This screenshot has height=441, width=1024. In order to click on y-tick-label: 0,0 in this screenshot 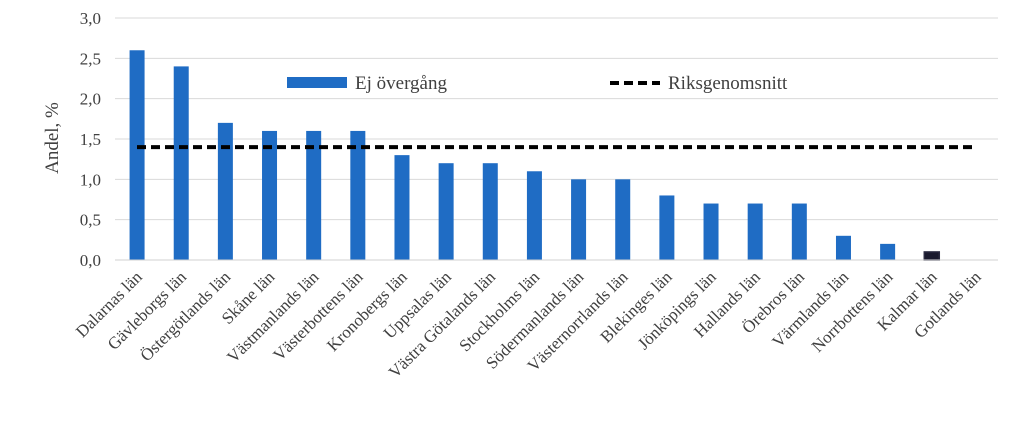, I will do `click(90, 260)`.